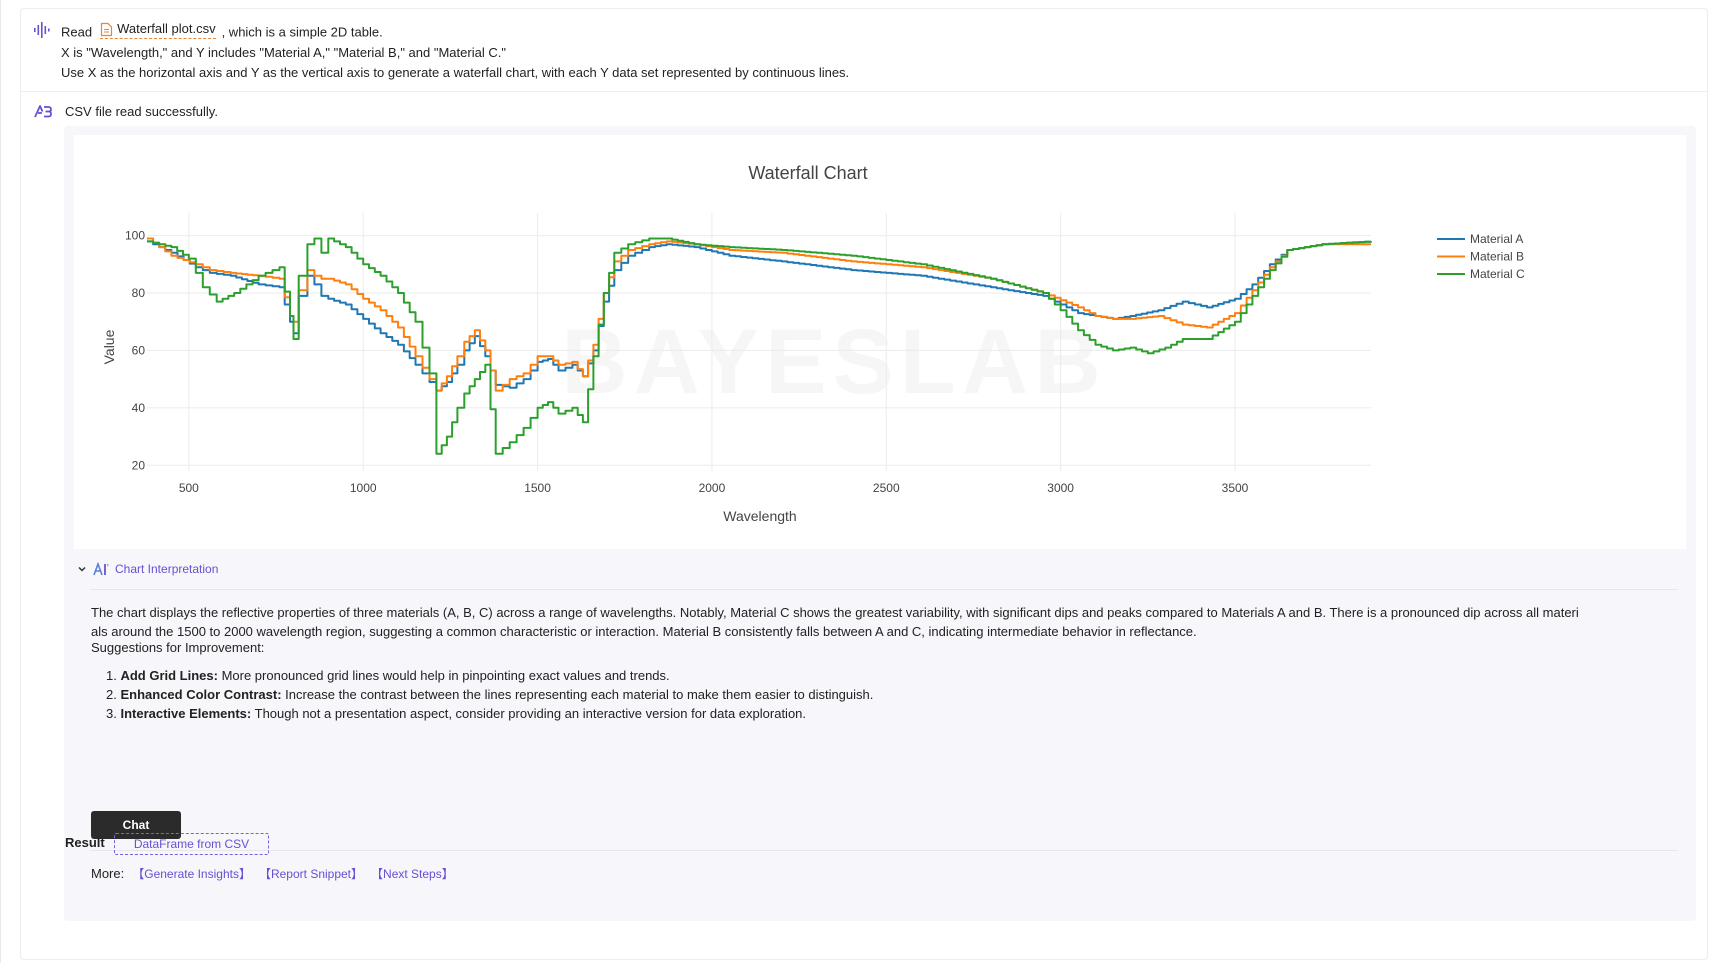  I want to click on y-tick-label: 40, so click(139, 408).